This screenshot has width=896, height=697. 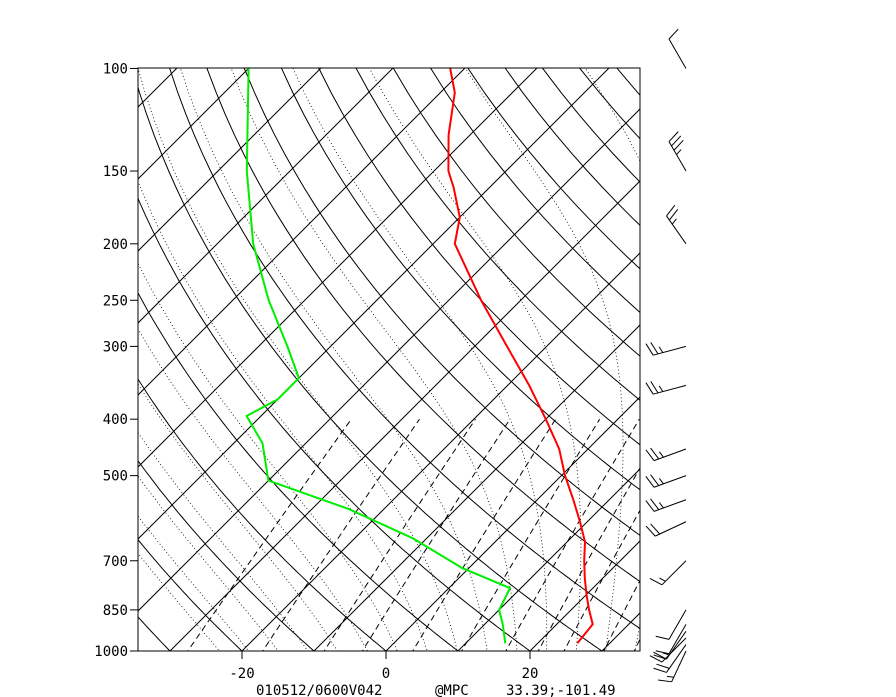 I want to click on temperature-profile-line, so click(x=520, y=356).